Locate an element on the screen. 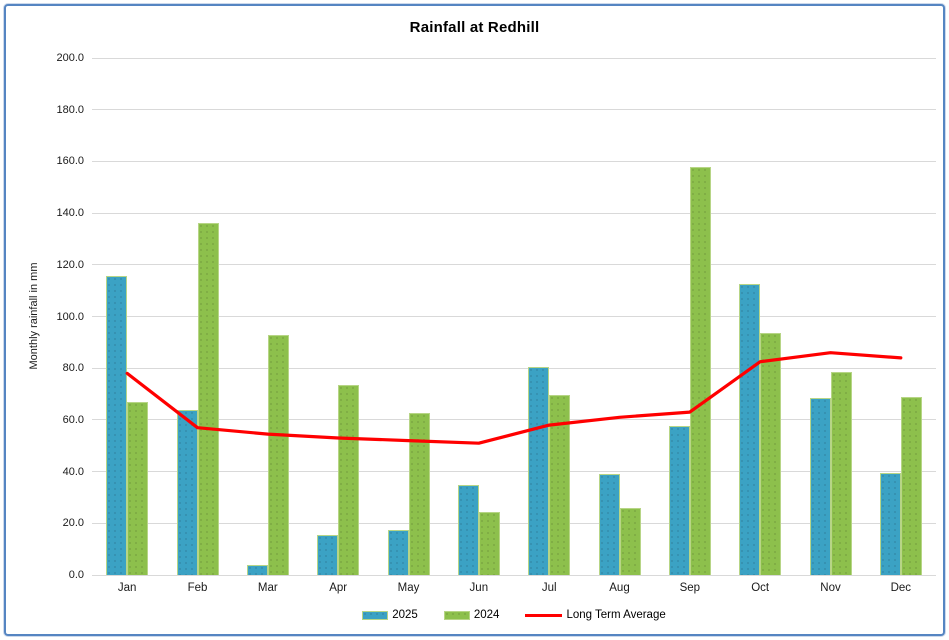 The height and width of the screenshot is (640, 949). y-tick-label: 100.0 is located at coordinates (70, 316).